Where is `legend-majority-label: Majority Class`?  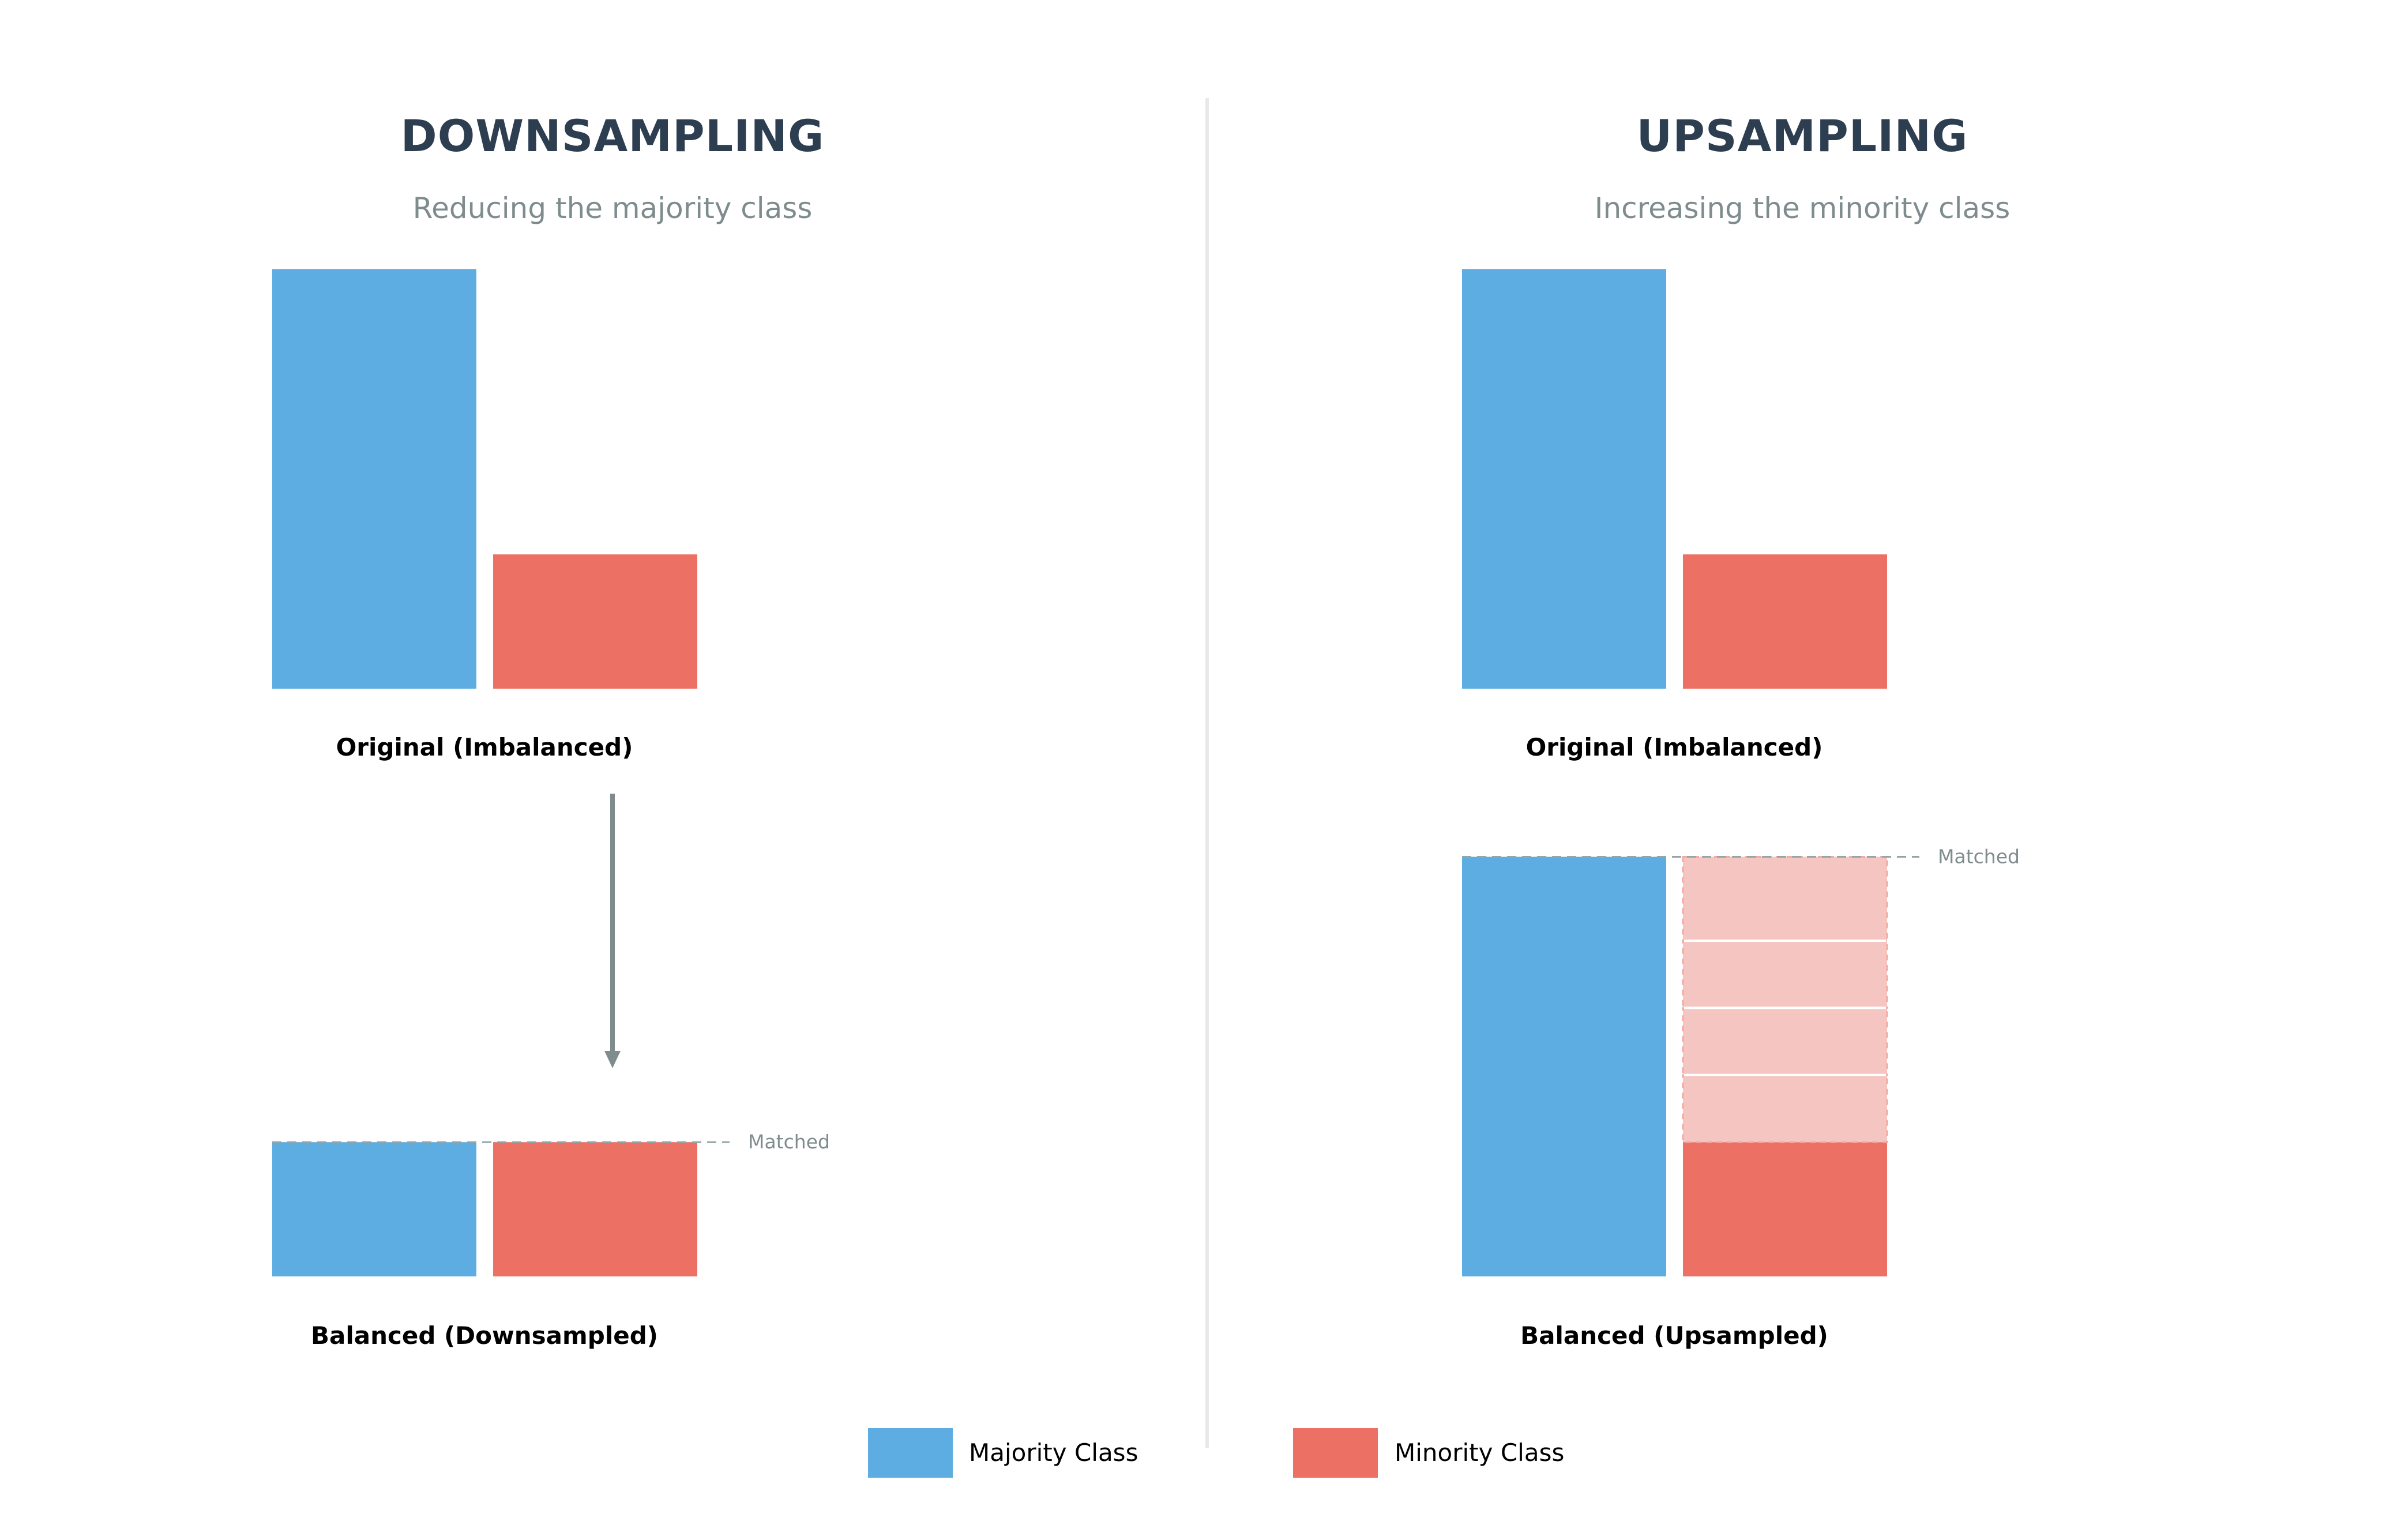
legend-majority-label: Majority Class is located at coordinates (1053, 1452).